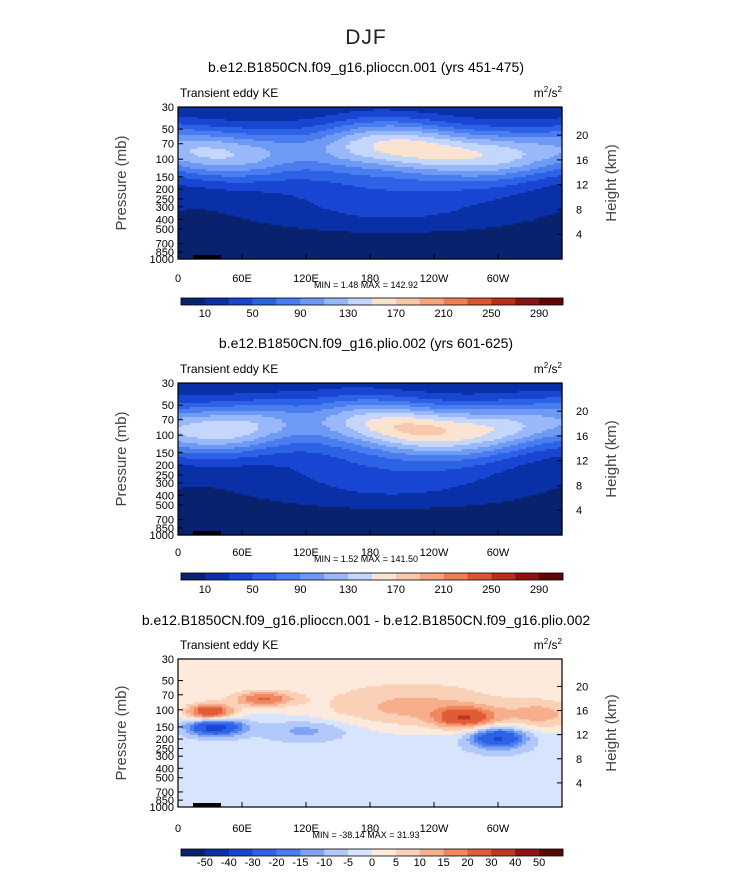  What do you see at coordinates (205, 863) in the screenshot?
I see `colorbar-label: -50` at bounding box center [205, 863].